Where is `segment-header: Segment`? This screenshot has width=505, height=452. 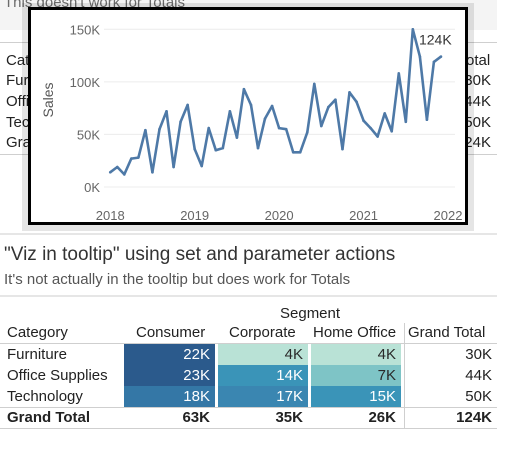
segment-header: Segment is located at coordinates (310, 313).